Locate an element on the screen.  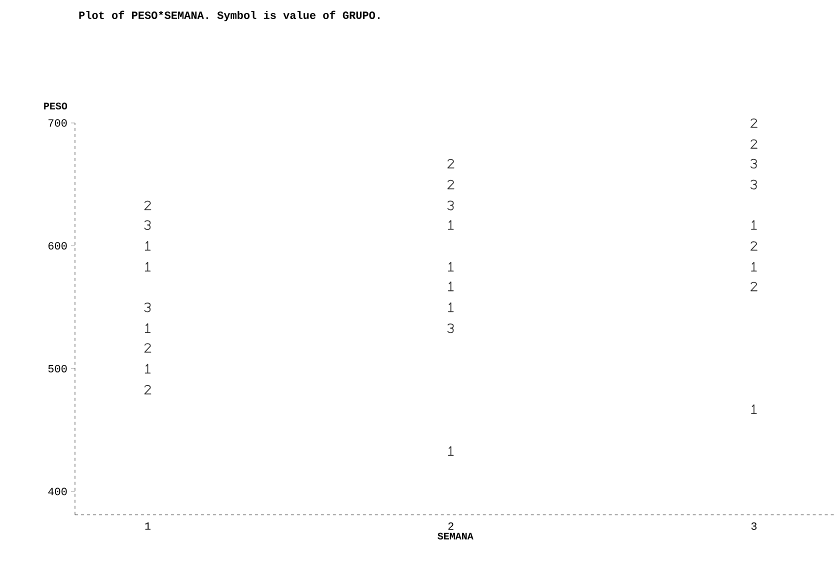
x-tick-label: 2 is located at coordinates (451, 526).